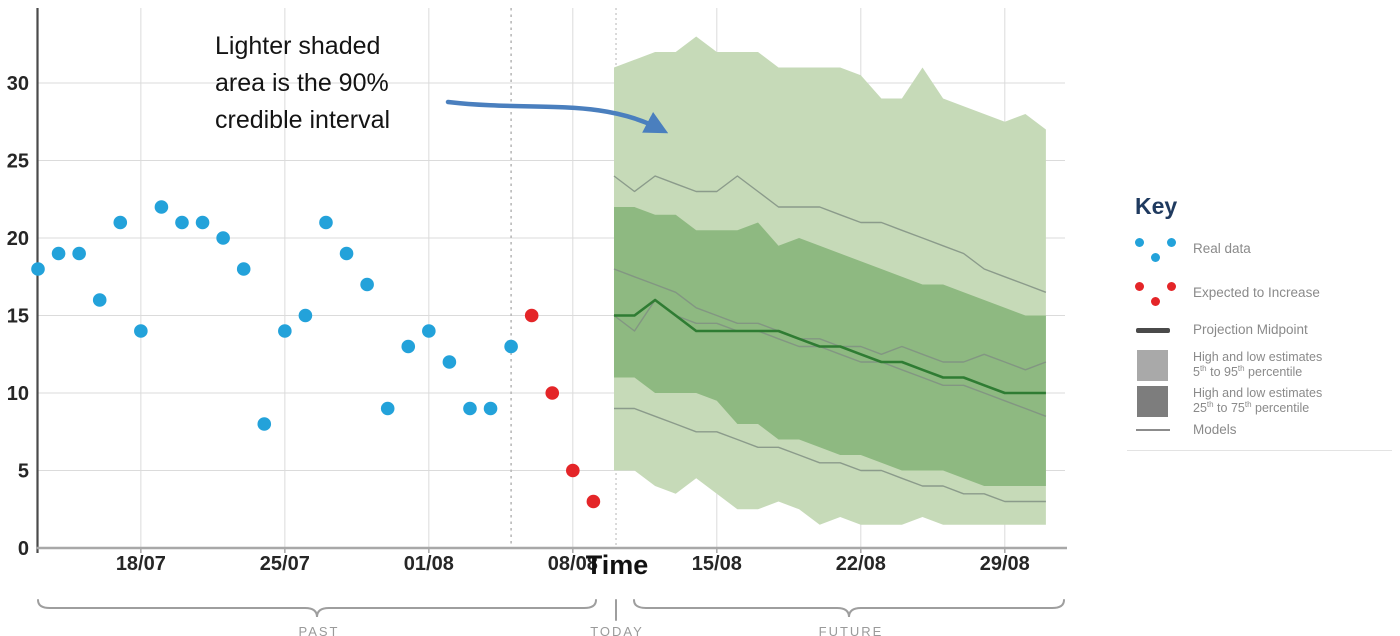 The image size is (1400, 636). I want to click on x-axis-title: Time, so click(617, 565).